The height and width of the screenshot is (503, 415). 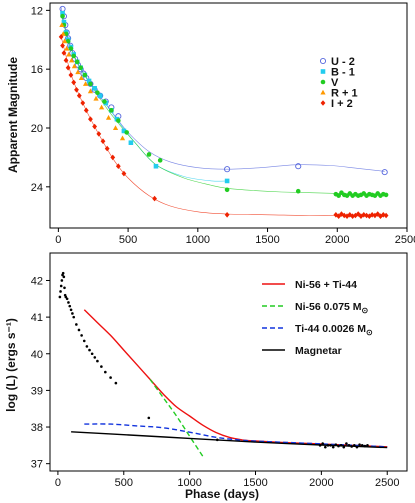 What do you see at coordinates (58, 240) in the screenshot?
I see `light-curve-x-tick-label: 0` at bounding box center [58, 240].